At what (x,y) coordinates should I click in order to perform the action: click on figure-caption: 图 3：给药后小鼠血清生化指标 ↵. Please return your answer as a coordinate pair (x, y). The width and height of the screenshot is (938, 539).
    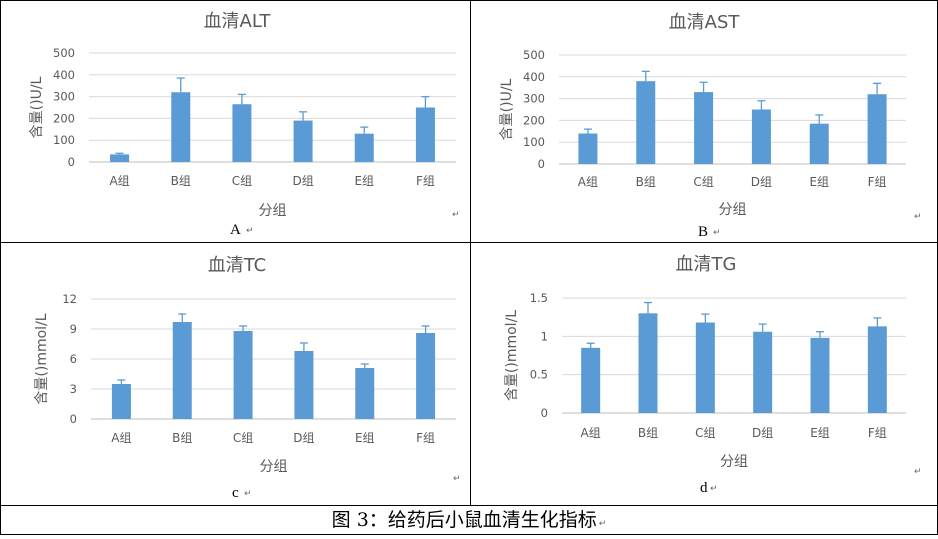
    Looking at the image, I should click on (469, 520).